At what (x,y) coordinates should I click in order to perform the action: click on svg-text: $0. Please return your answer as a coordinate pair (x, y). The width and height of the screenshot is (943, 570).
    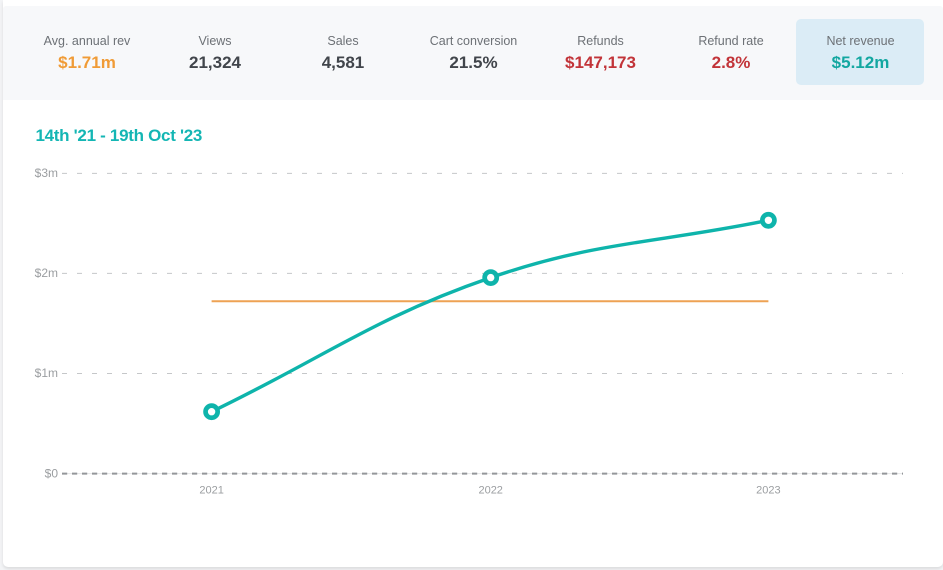
    Looking at the image, I should click on (52, 473).